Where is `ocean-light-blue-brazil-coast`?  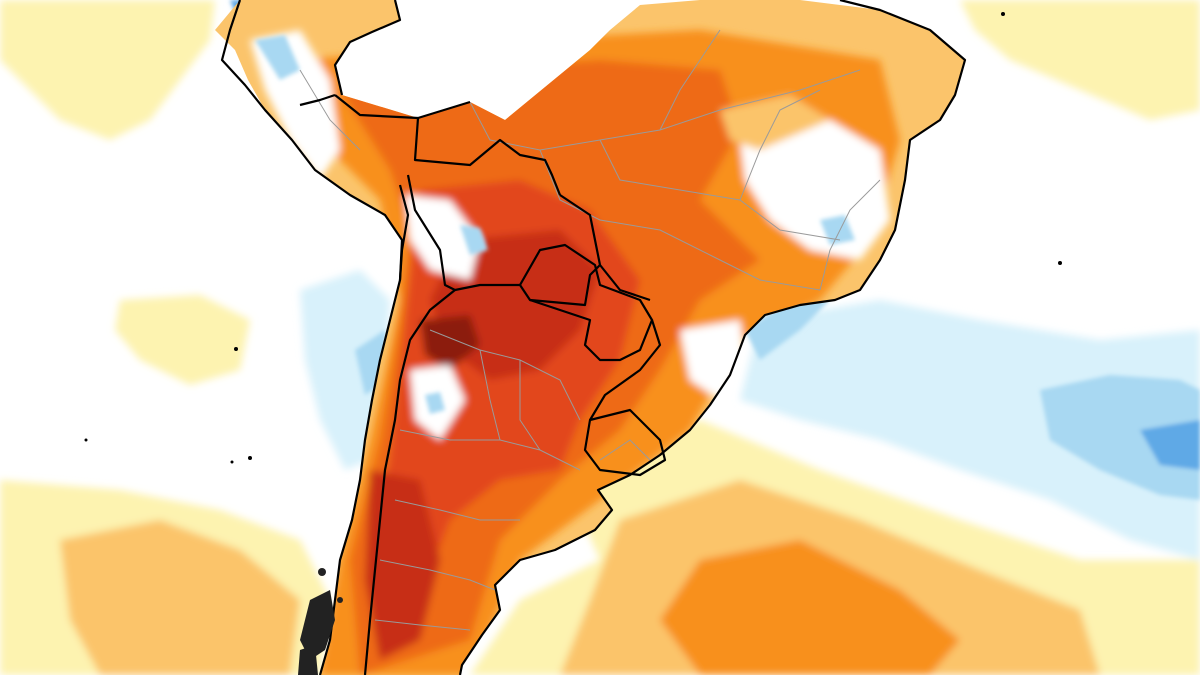 ocean-light-blue-brazil-coast is located at coordinates (787, 330).